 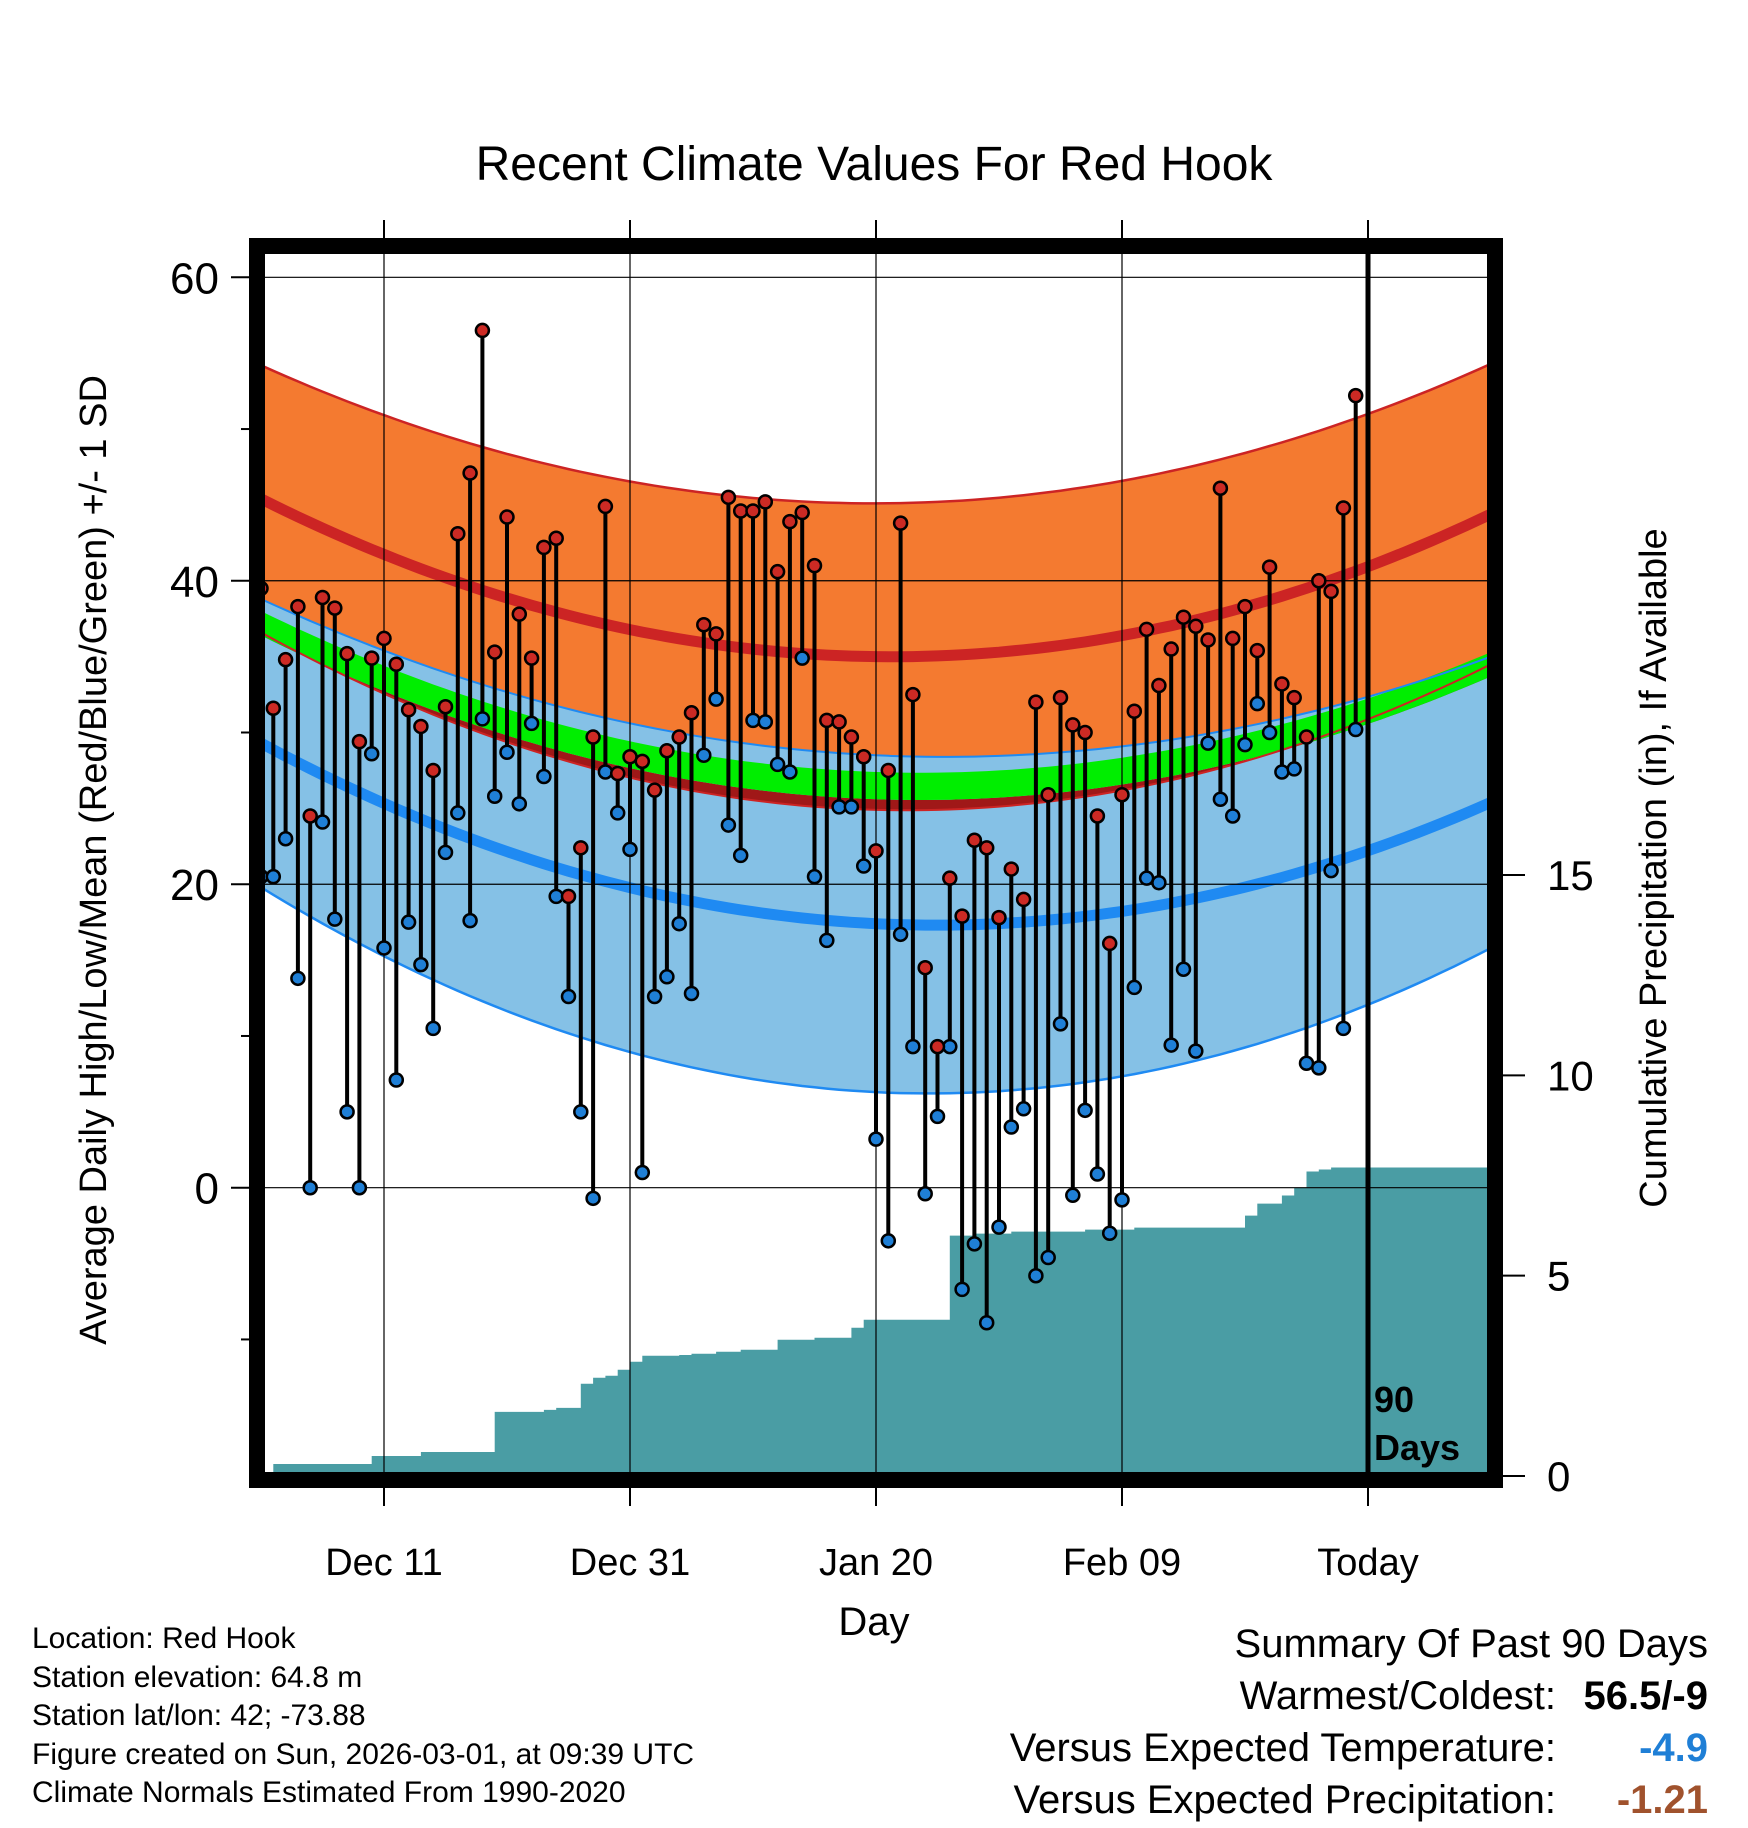 I want to click on x-tick-label: Dec 31, so click(x=630, y=1563).